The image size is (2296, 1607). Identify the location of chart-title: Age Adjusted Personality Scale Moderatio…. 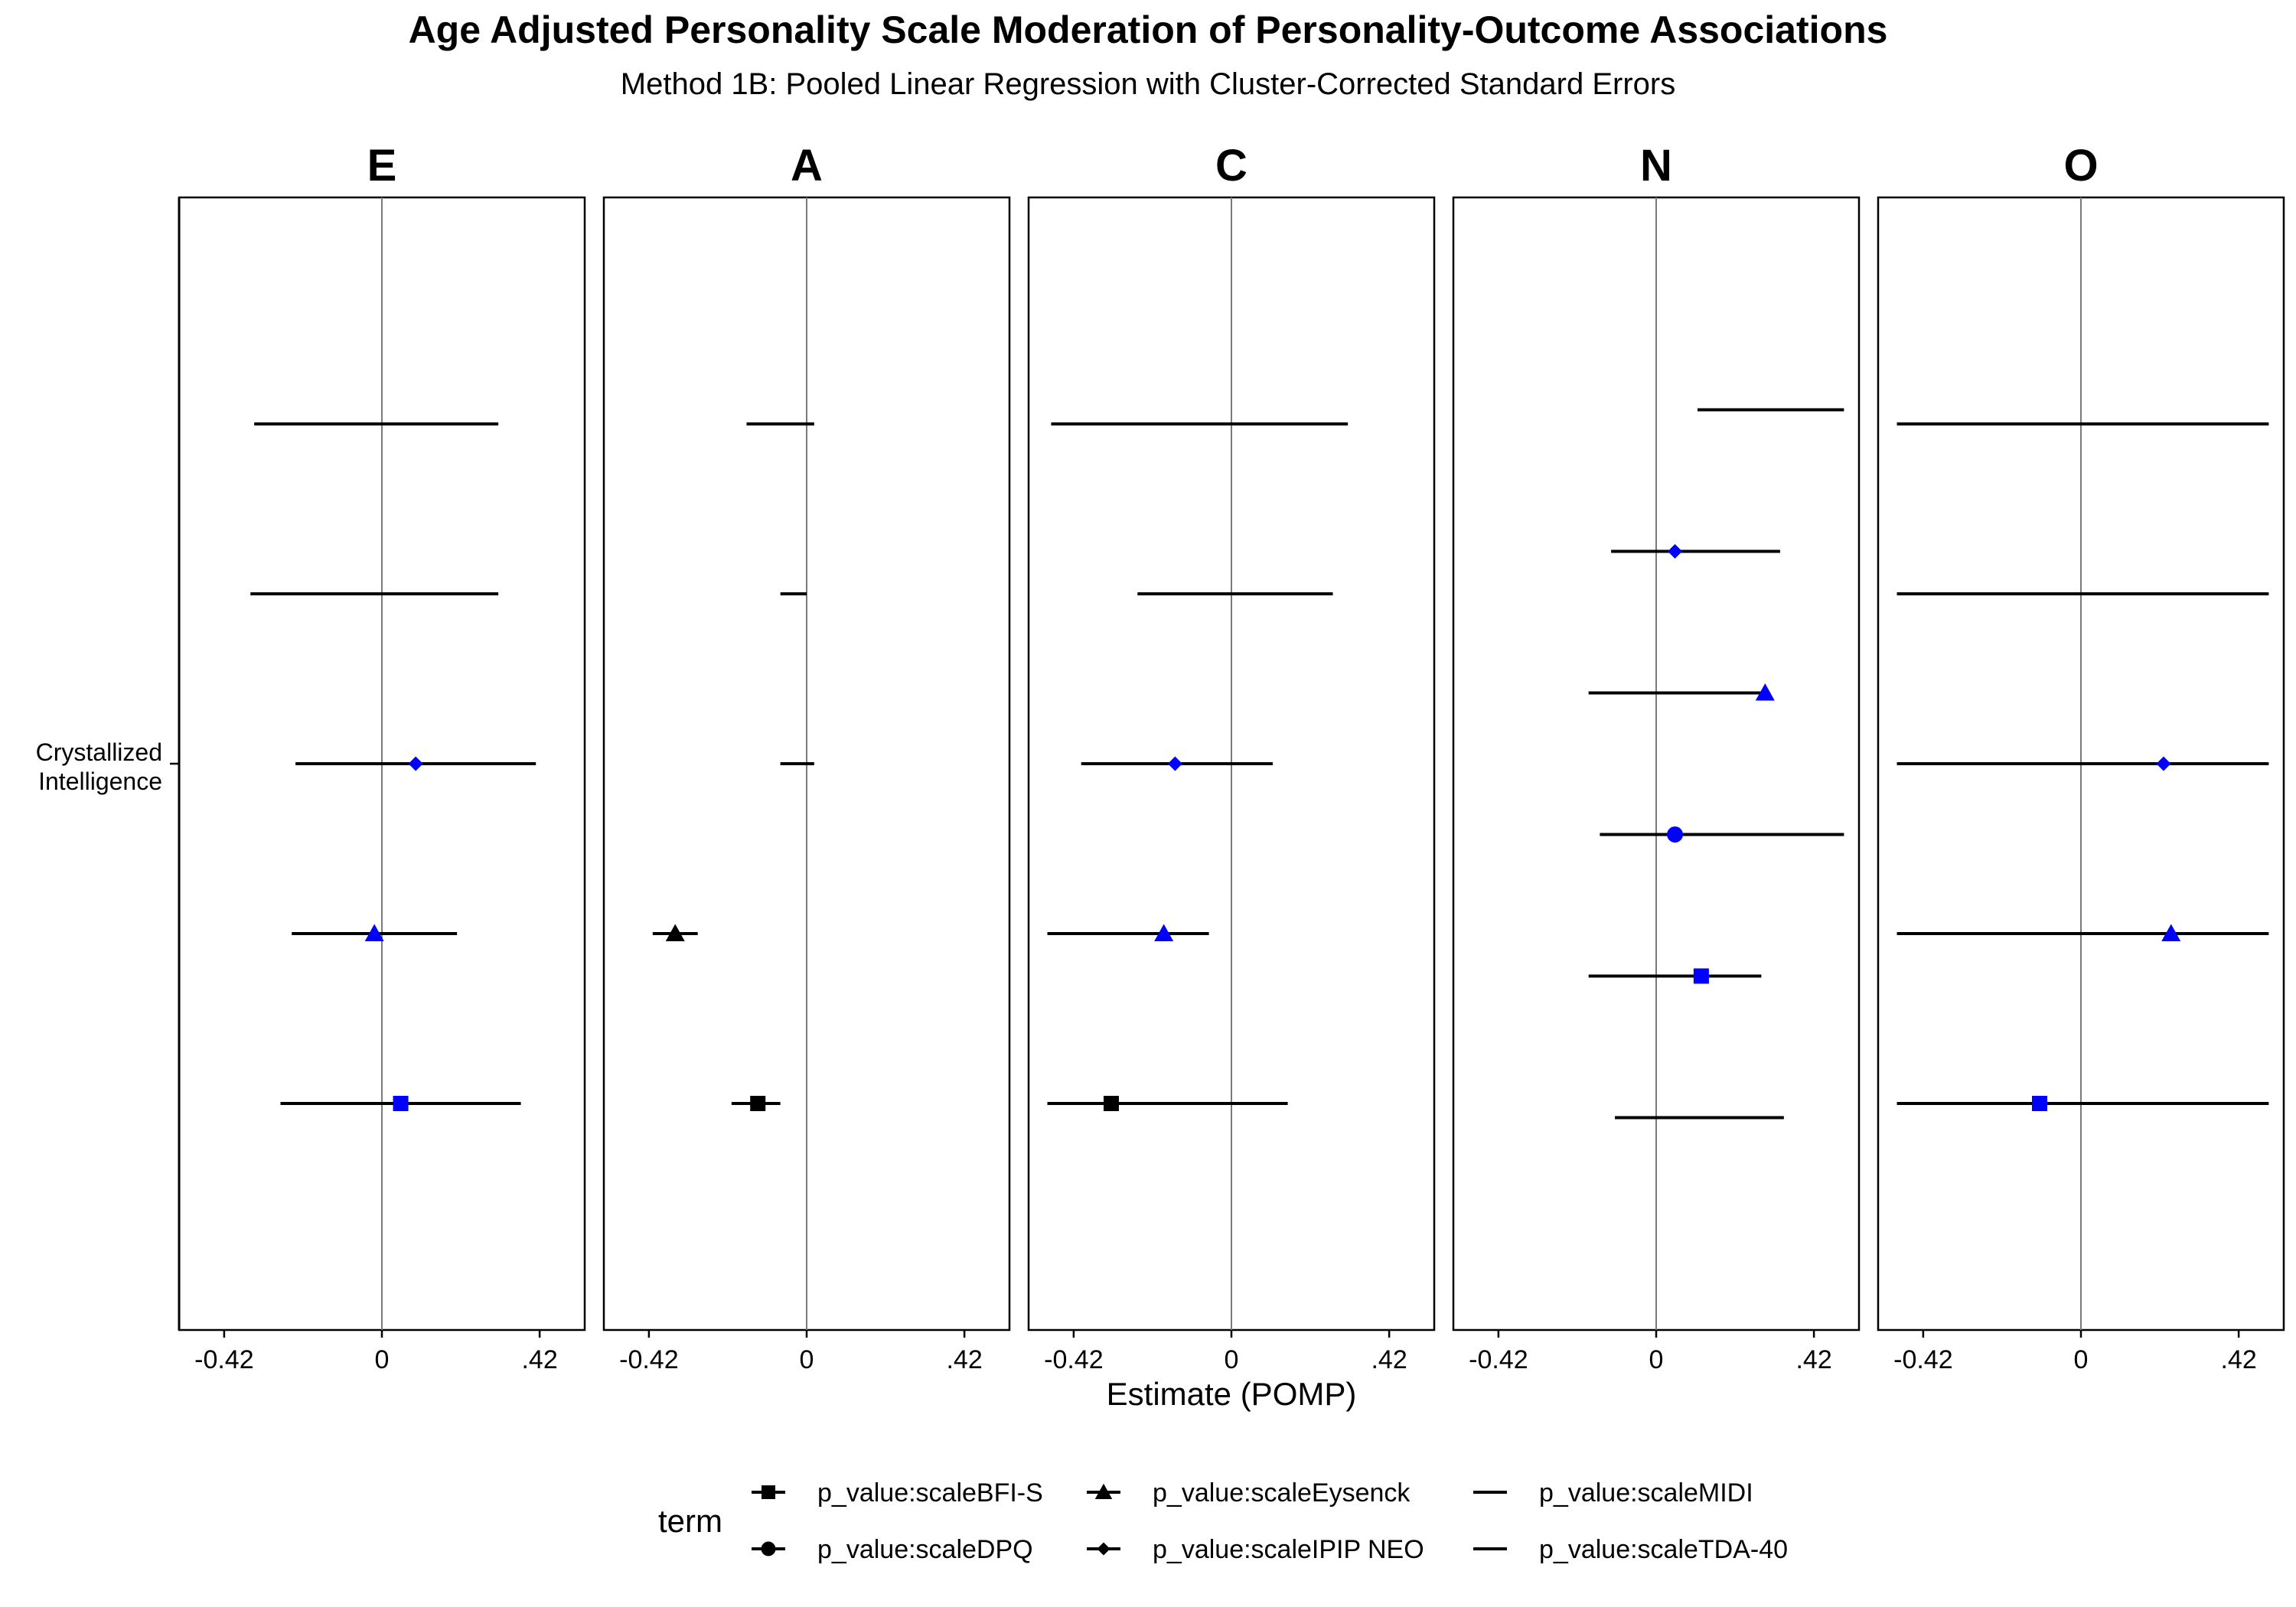
(1148, 29).